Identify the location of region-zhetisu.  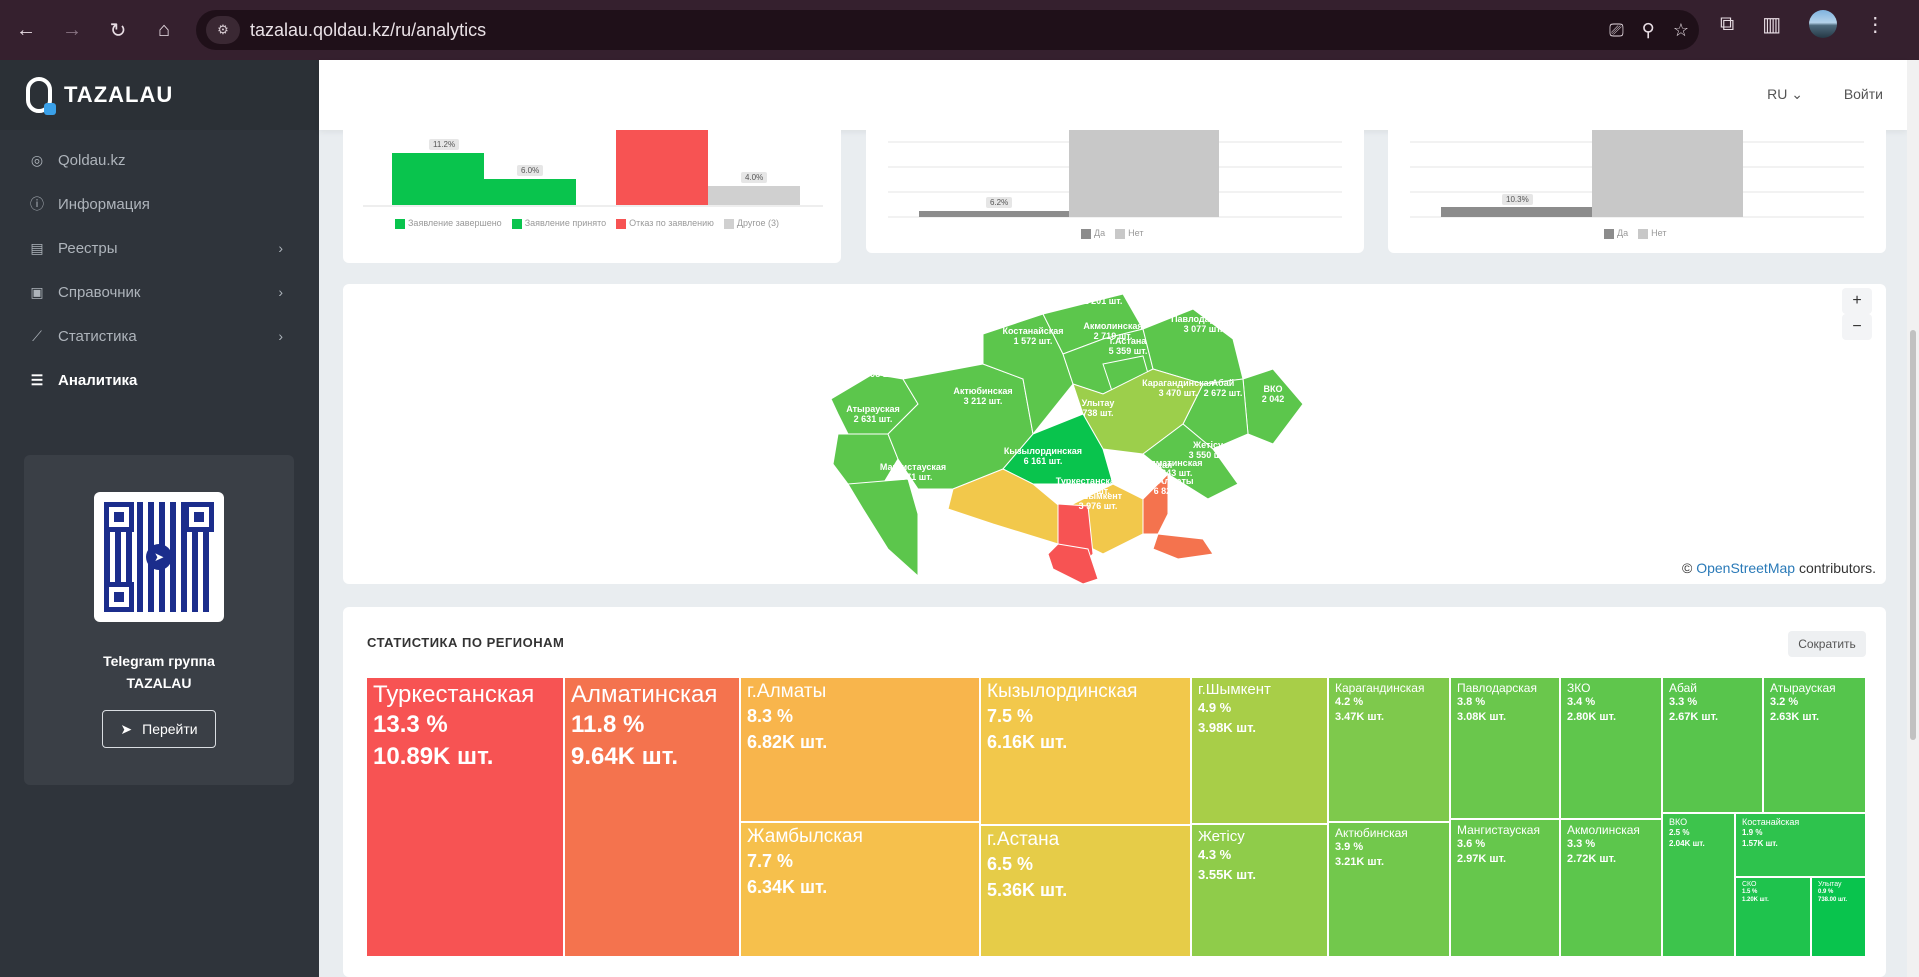
(1190, 461).